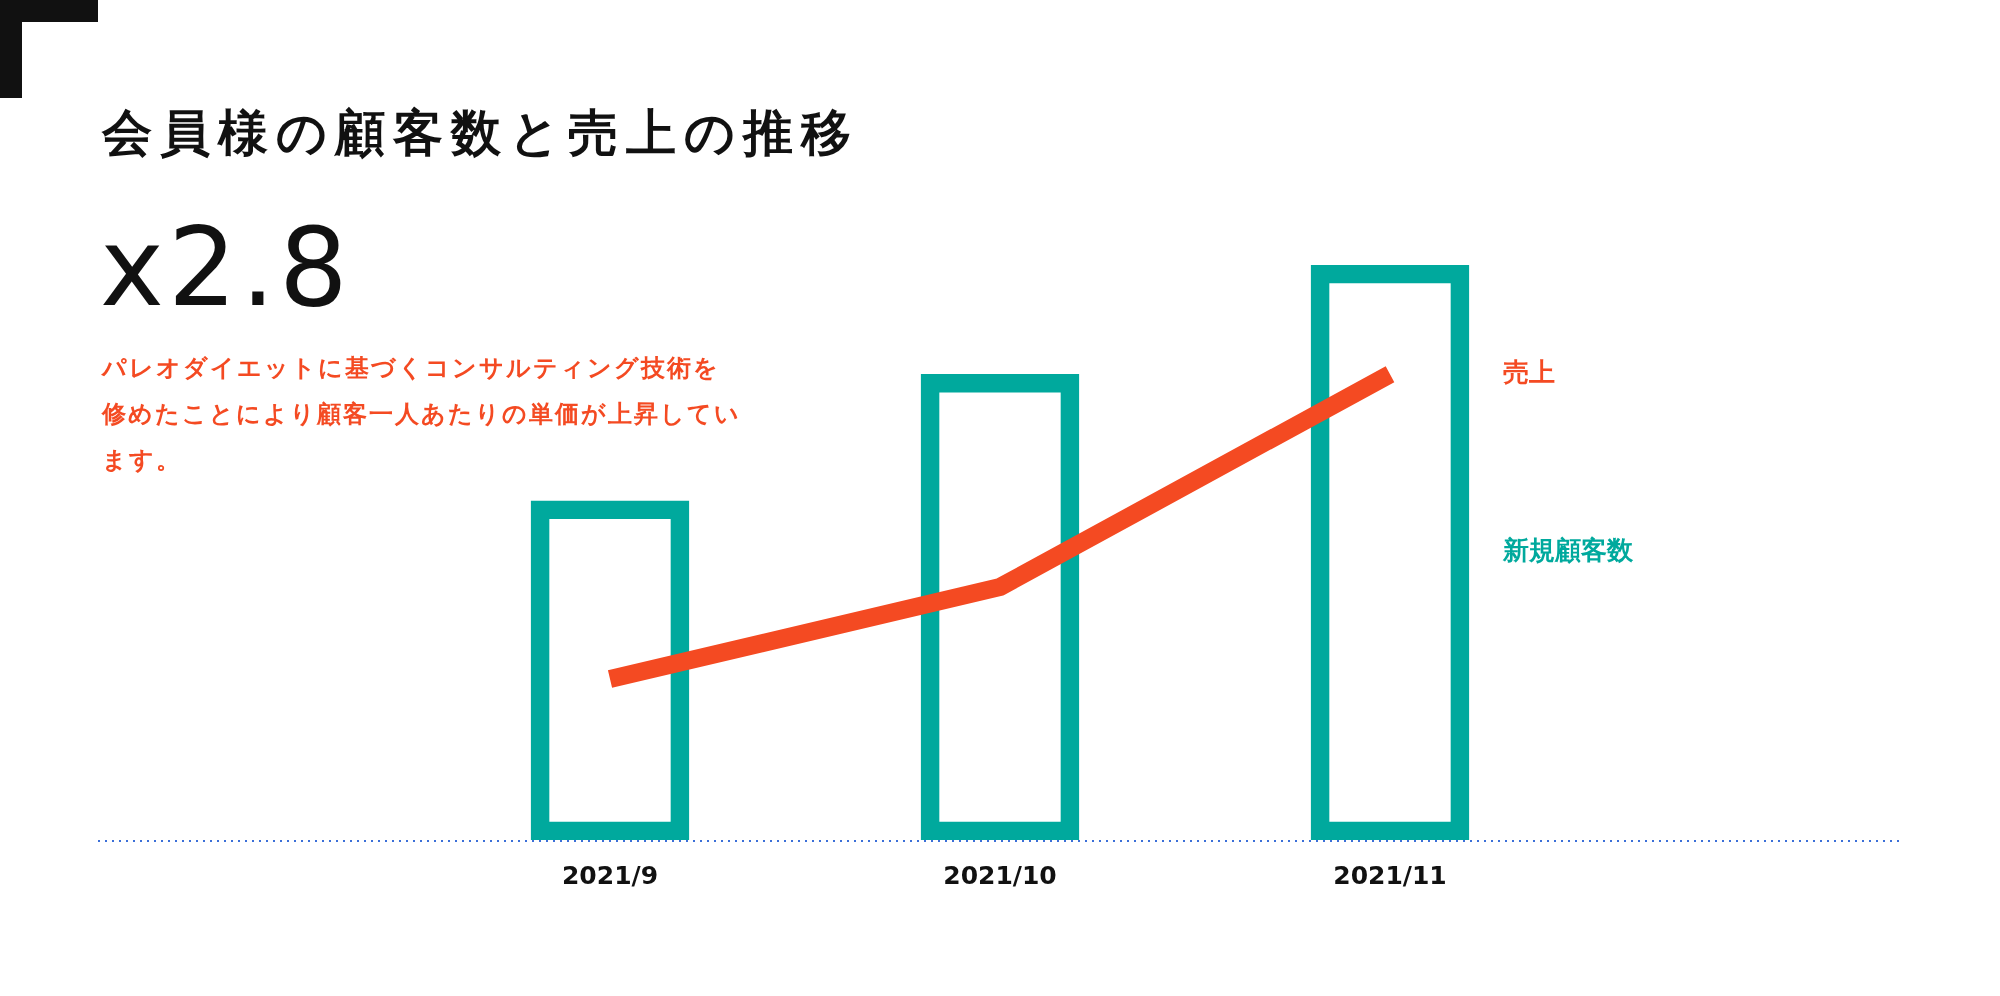  What do you see at coordinates (1000, 875) in the screenshot?
I see `x-tick-label: 2021/10` at bounding box center [1000, 875].